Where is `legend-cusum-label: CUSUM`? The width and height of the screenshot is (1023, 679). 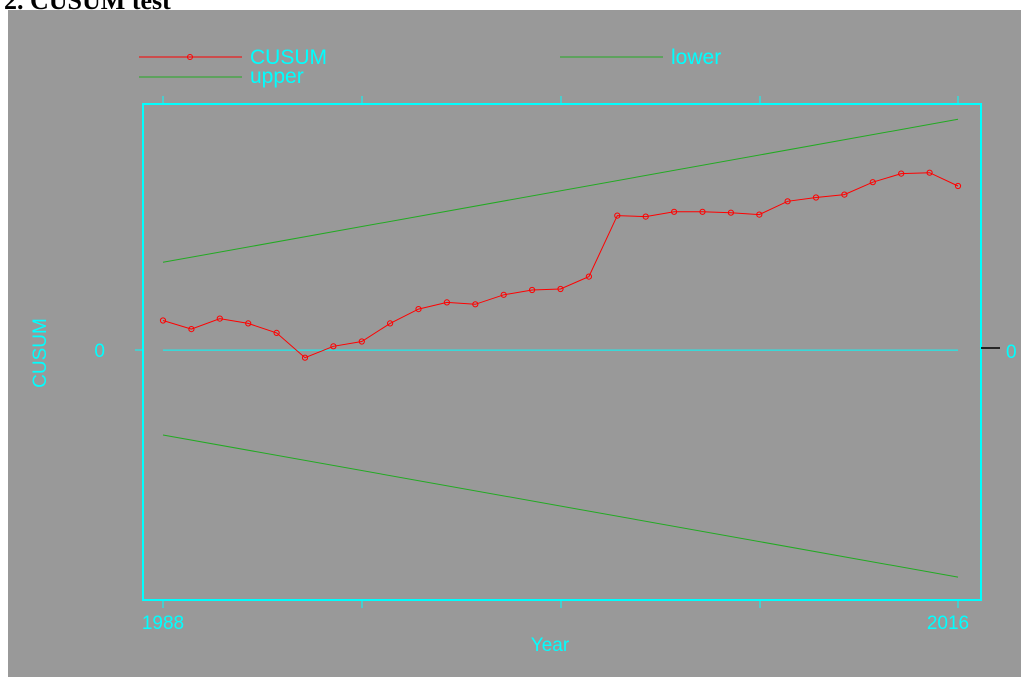 legend-cusum-label: CUSUM is located at coordinates (288, 57).